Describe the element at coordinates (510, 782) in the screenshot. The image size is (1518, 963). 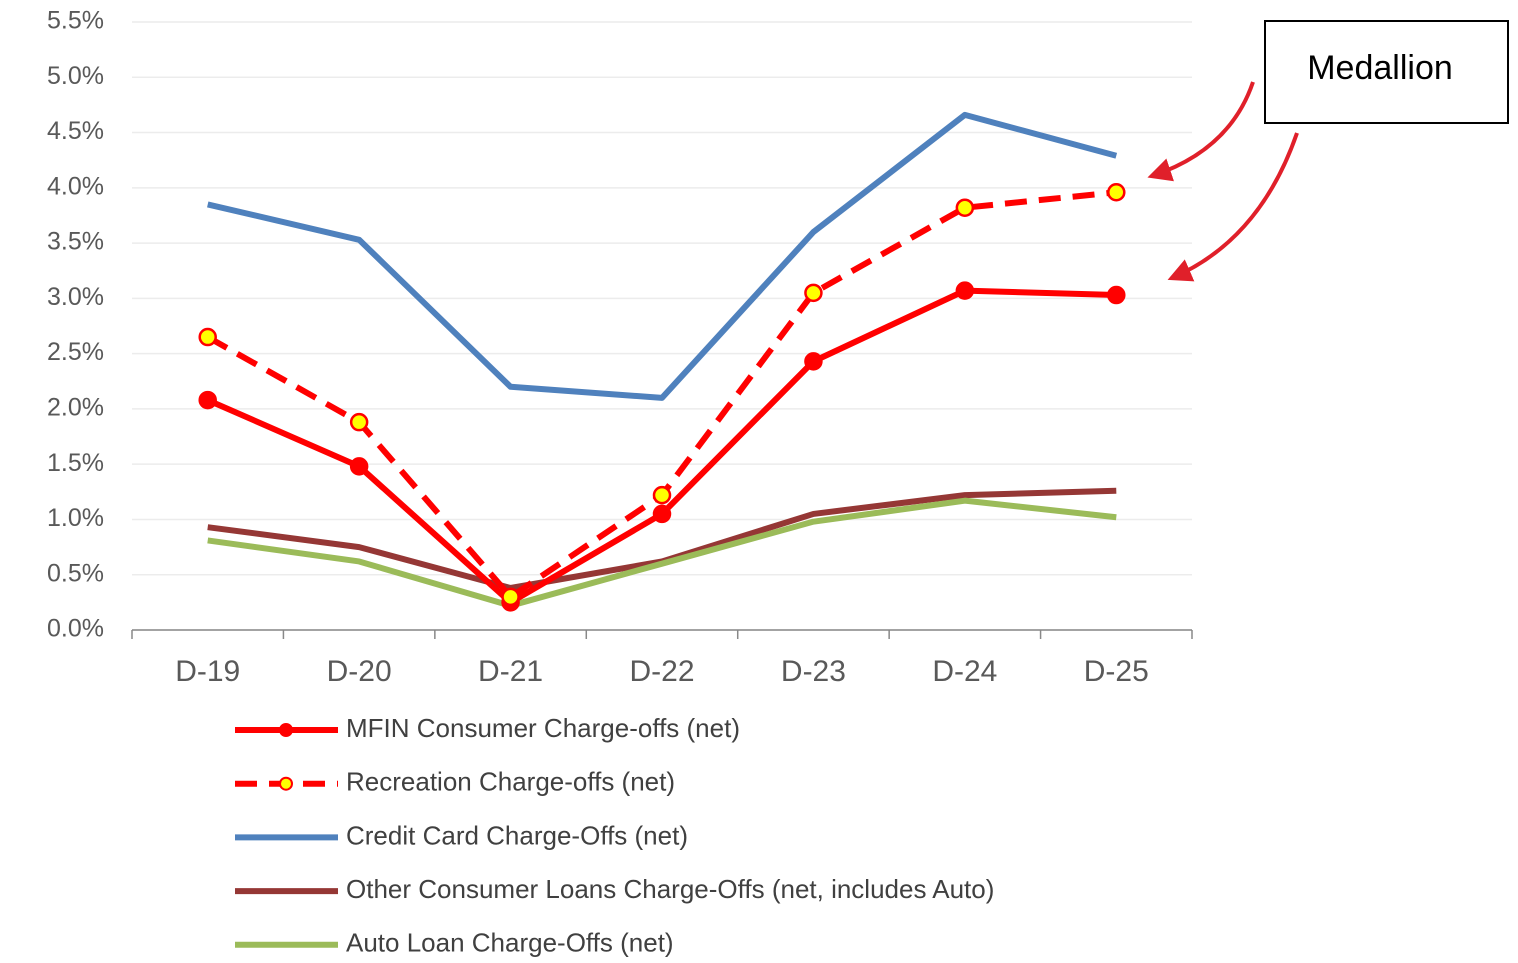
I see `legend-label: Recreation Charge-offs (net)` at that location.